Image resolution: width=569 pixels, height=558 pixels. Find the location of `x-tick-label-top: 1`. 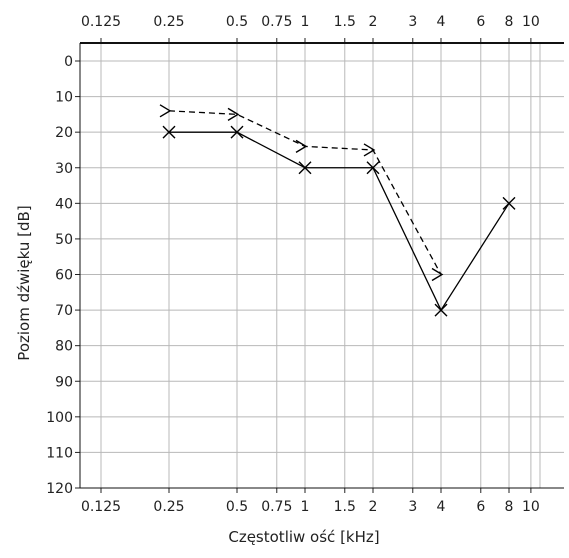

x-tick-label-top: 1 is located at coordinates (305, 22).